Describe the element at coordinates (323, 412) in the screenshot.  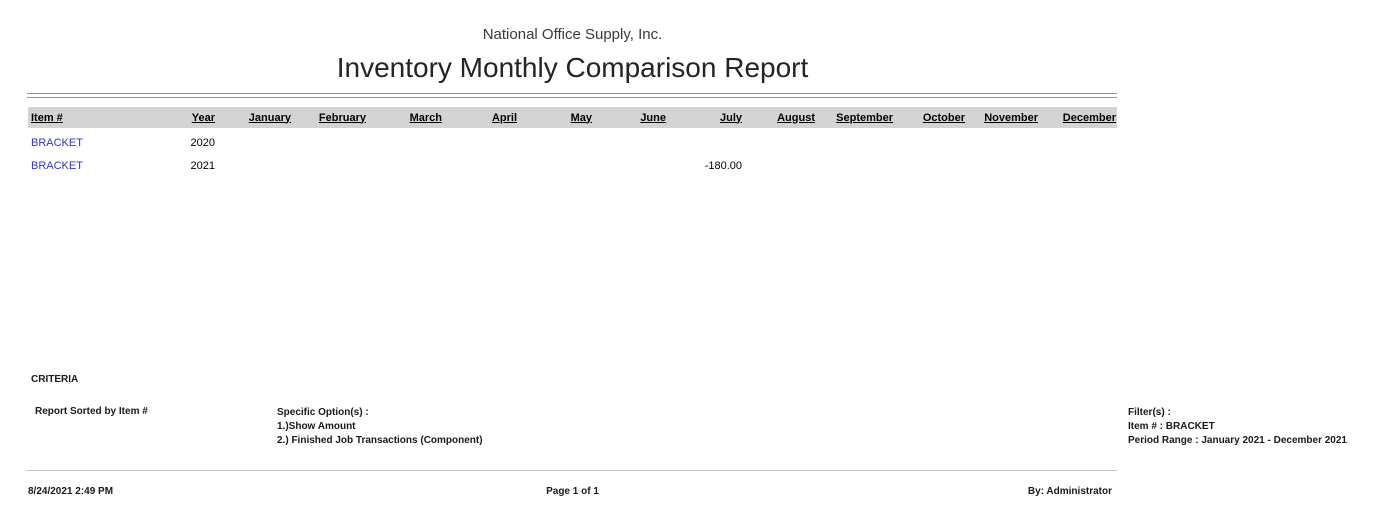
I see `specific-options-title: Specific Option(s) :` at that location.